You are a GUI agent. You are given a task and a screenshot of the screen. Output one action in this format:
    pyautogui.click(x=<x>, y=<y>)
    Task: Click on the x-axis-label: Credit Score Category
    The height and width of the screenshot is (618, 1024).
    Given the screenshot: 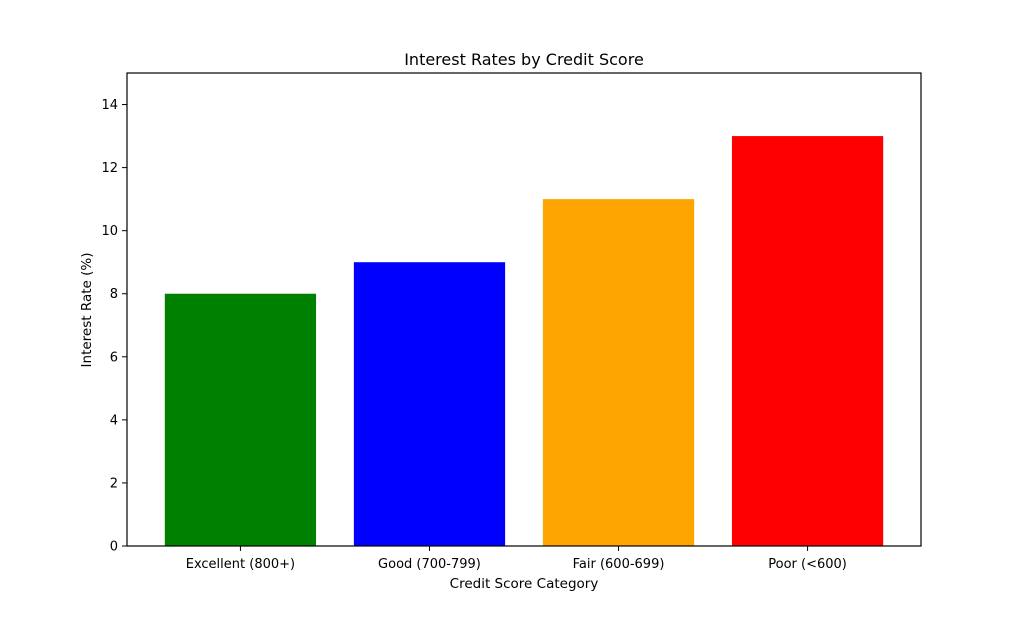 What is the action you would take?
    pyautogui.click(x=524, y=584)
    